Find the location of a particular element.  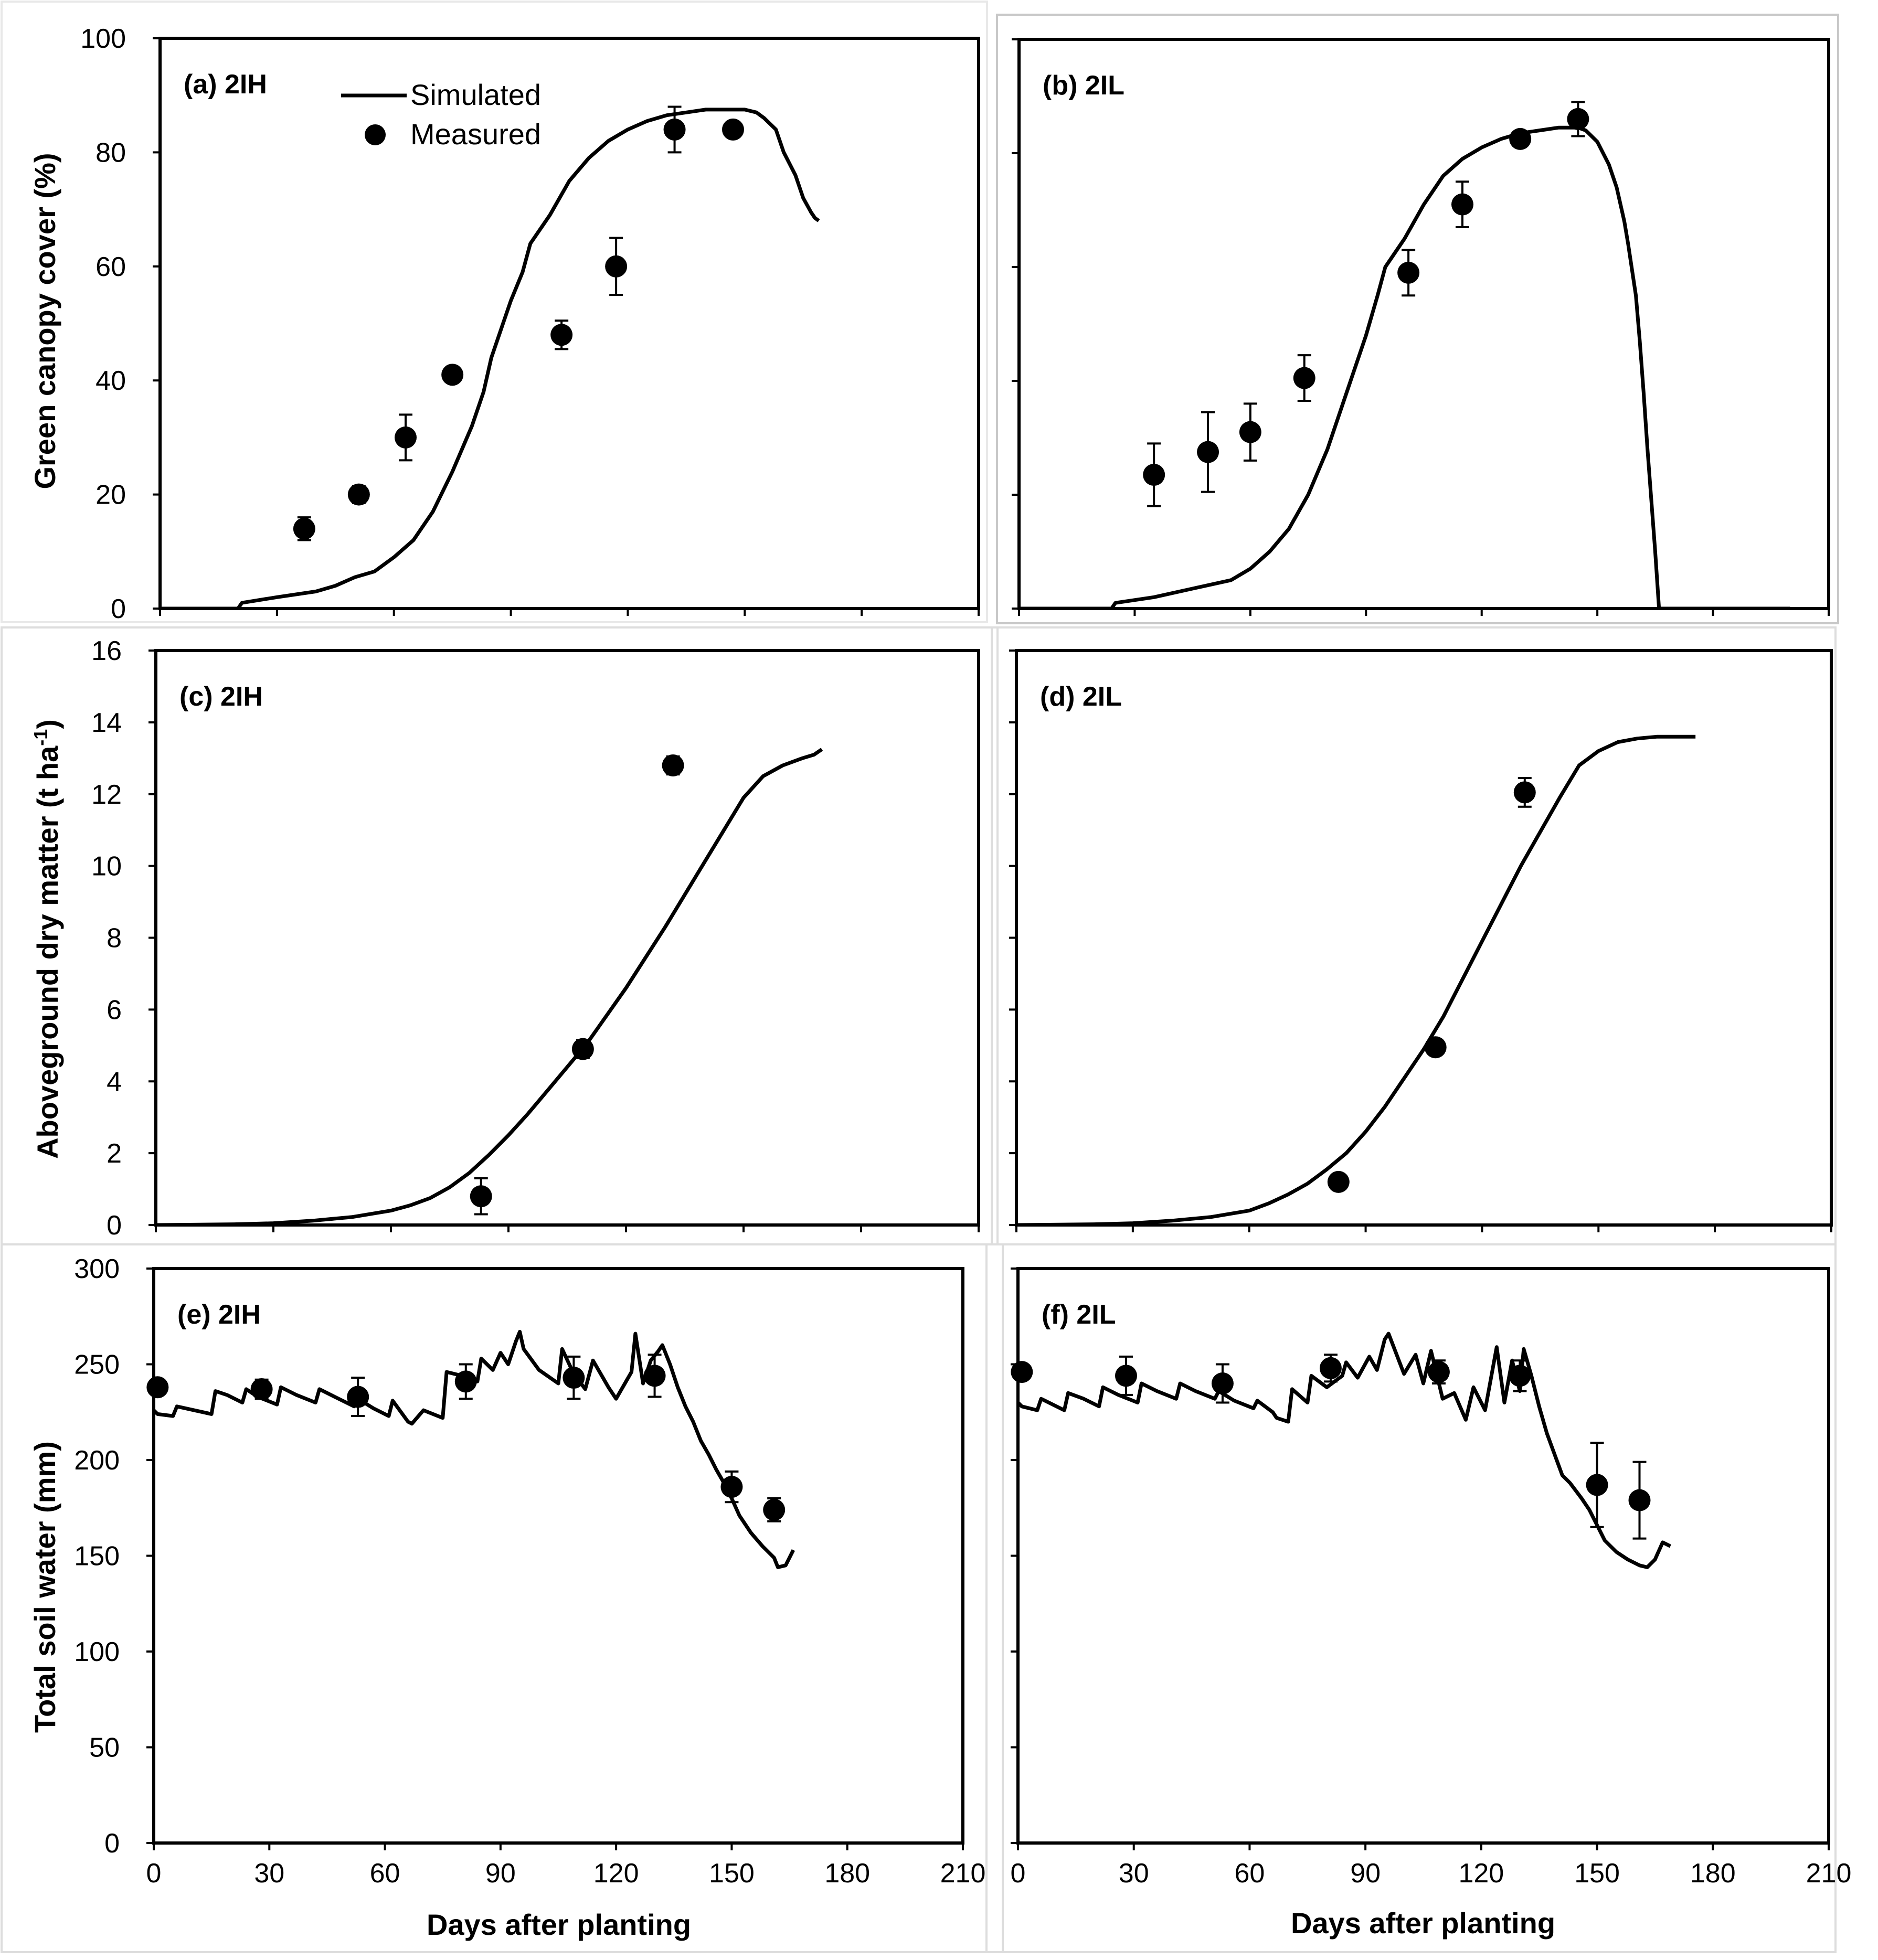

y-tick-label-e-200: 200 is located at coordinates (97, 1460).